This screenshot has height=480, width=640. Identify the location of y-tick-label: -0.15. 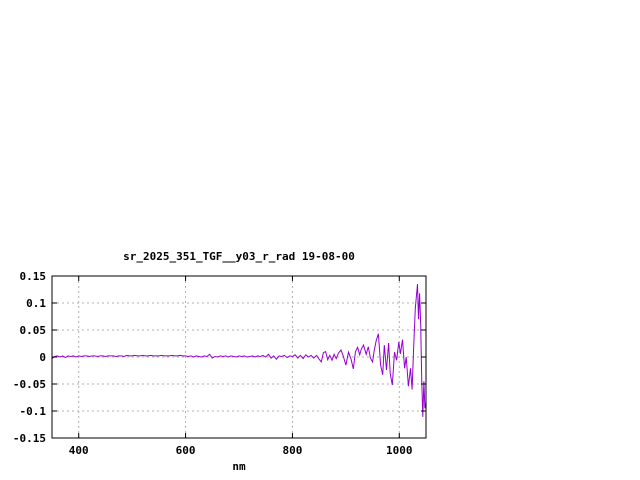
(29, 438).